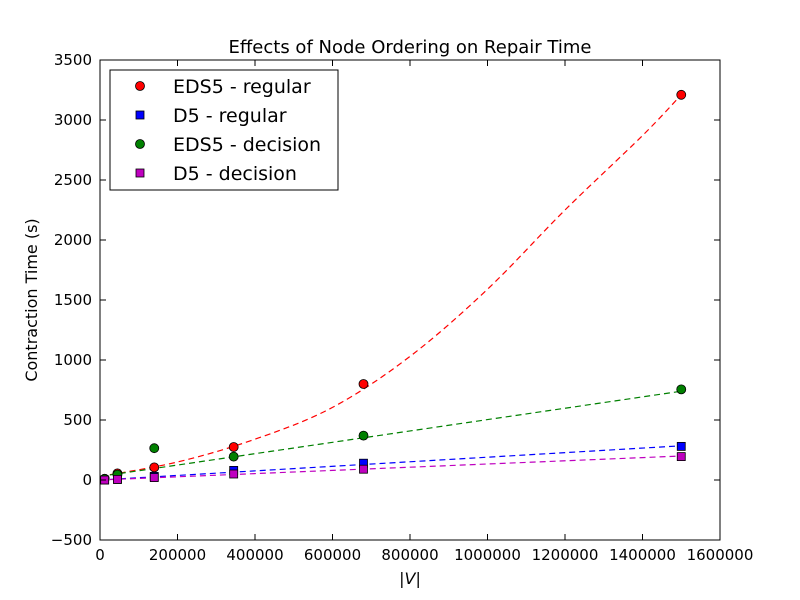 The height and width of the screenshot is (600, 800). I want to click on legend-label: EDS5 - decision, so click(247, 145).